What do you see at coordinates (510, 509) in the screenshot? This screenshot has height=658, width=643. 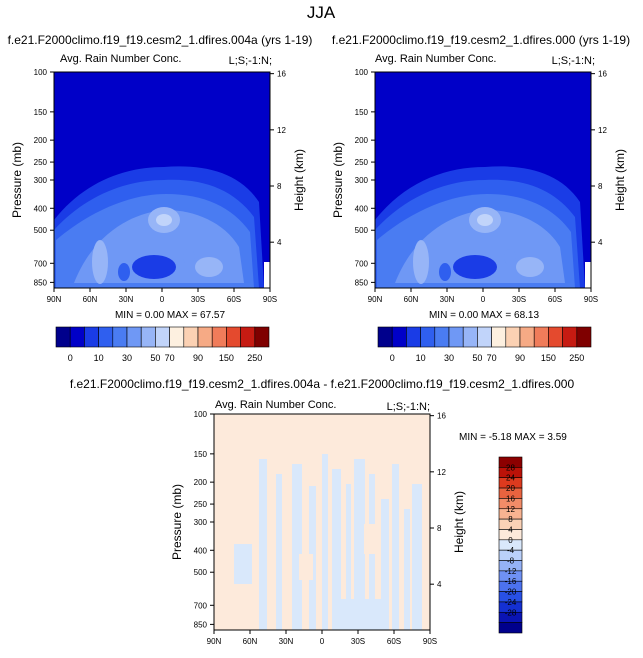 I see `colorbar-label: 12` at bounding box center [510, 509].